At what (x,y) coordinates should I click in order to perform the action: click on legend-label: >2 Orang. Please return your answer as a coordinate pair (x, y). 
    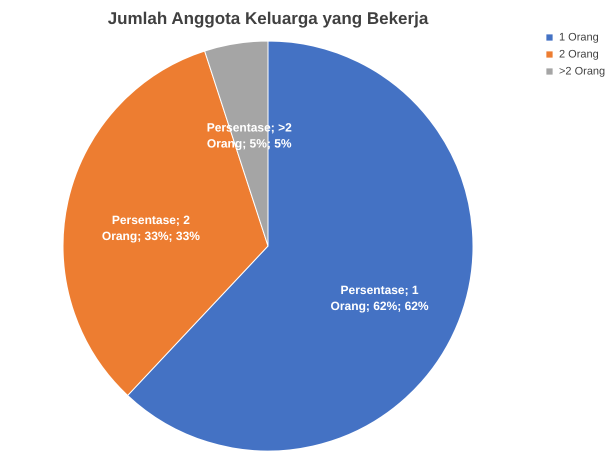
    Looking at the image, I should click on (582, 72).